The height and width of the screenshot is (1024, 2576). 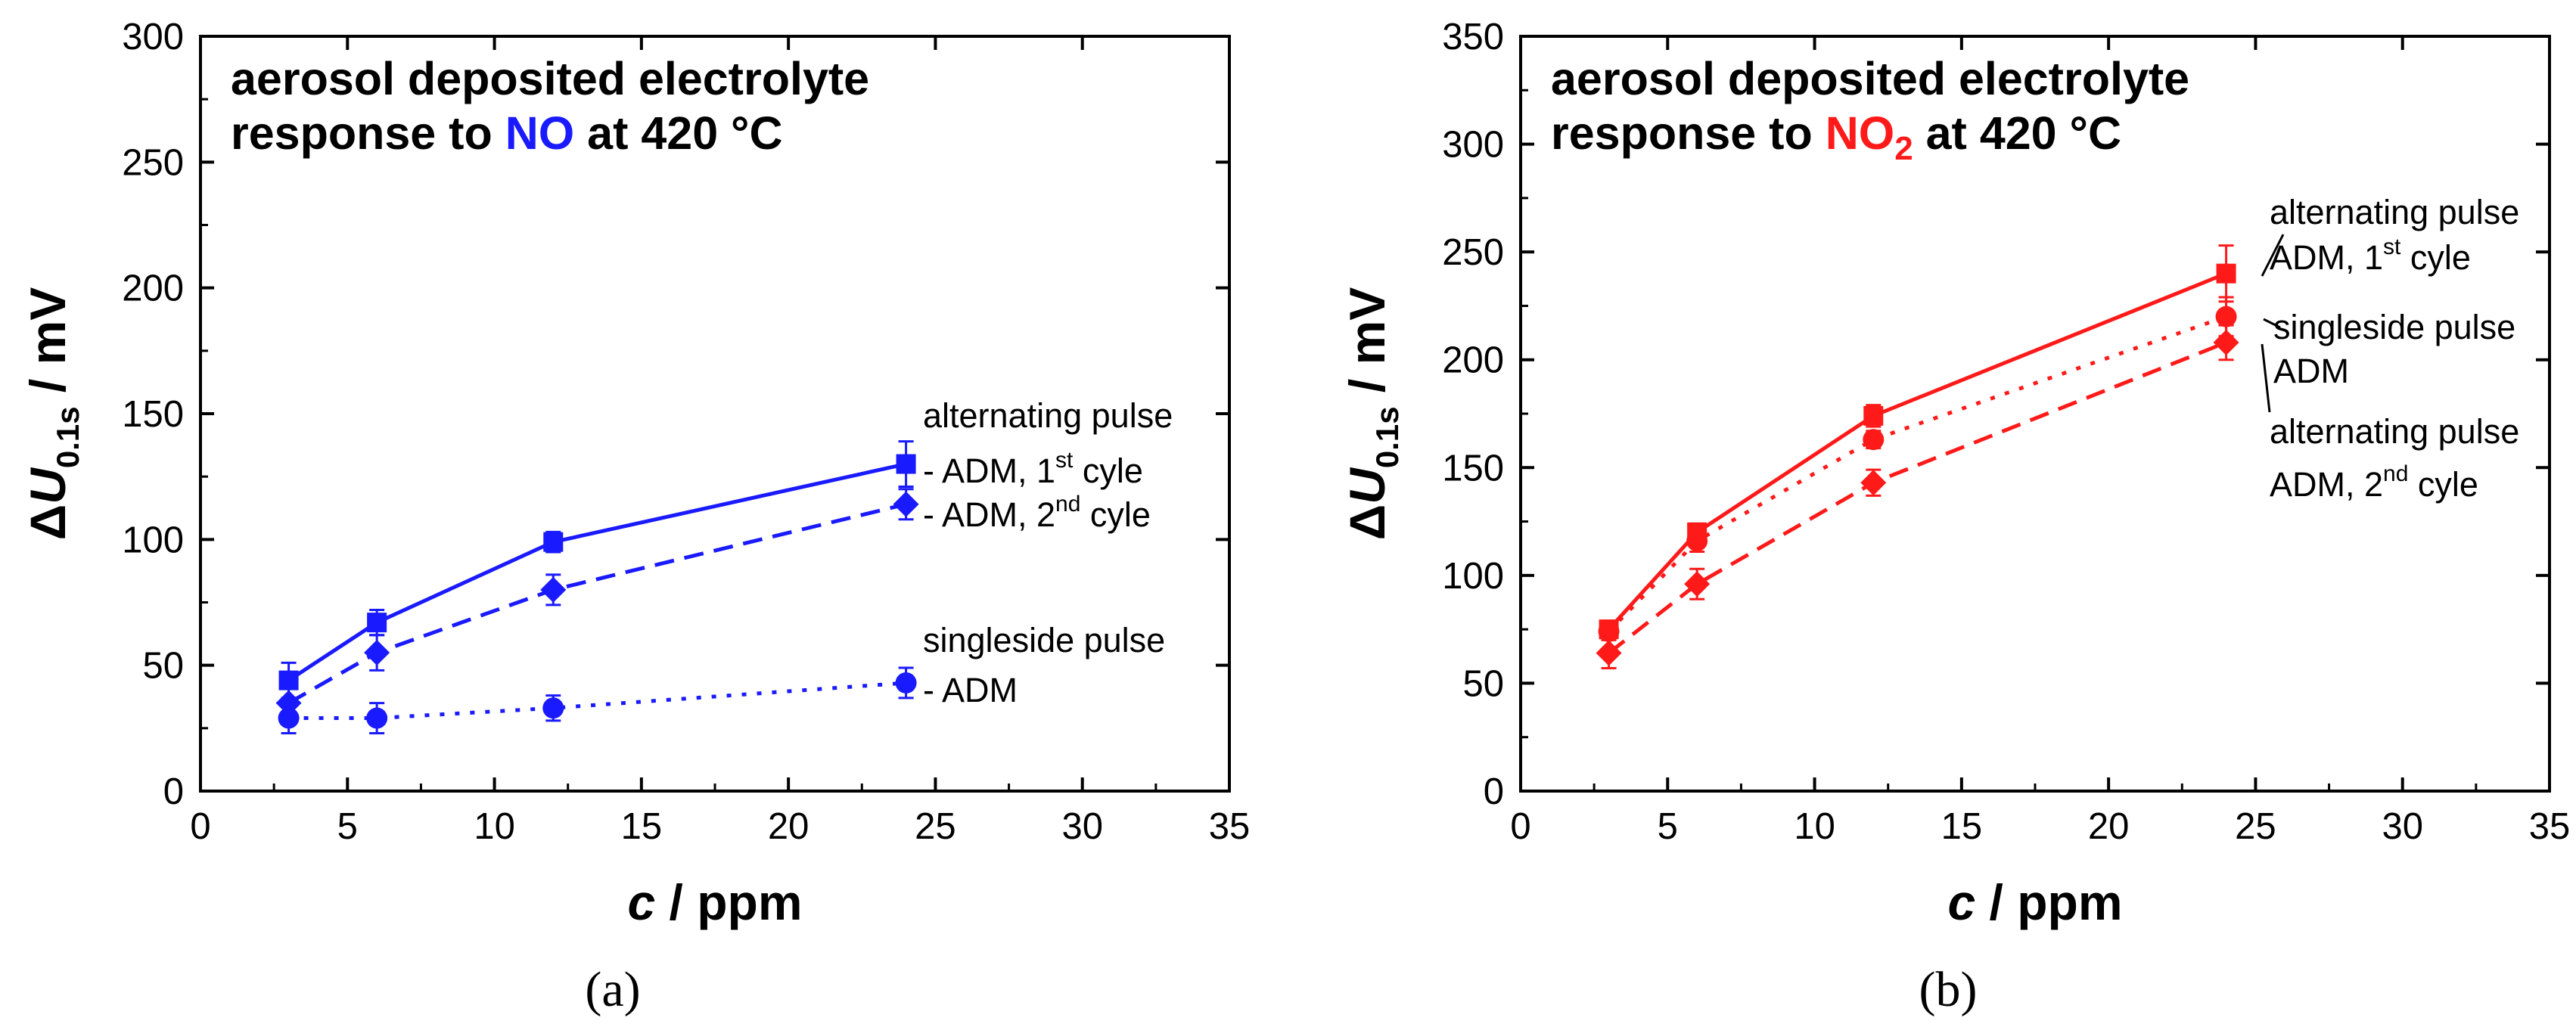 I want to click on b-ann-6-part: nd, so click(x=2395, y=474).